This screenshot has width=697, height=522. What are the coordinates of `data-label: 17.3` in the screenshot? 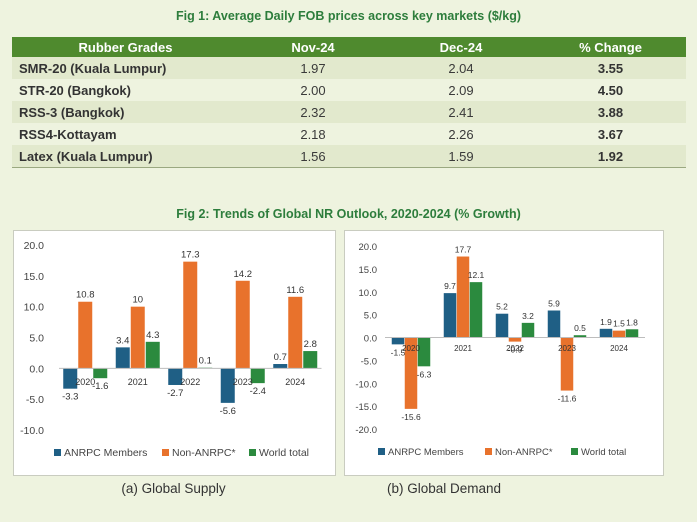 It's located at (190, 255).